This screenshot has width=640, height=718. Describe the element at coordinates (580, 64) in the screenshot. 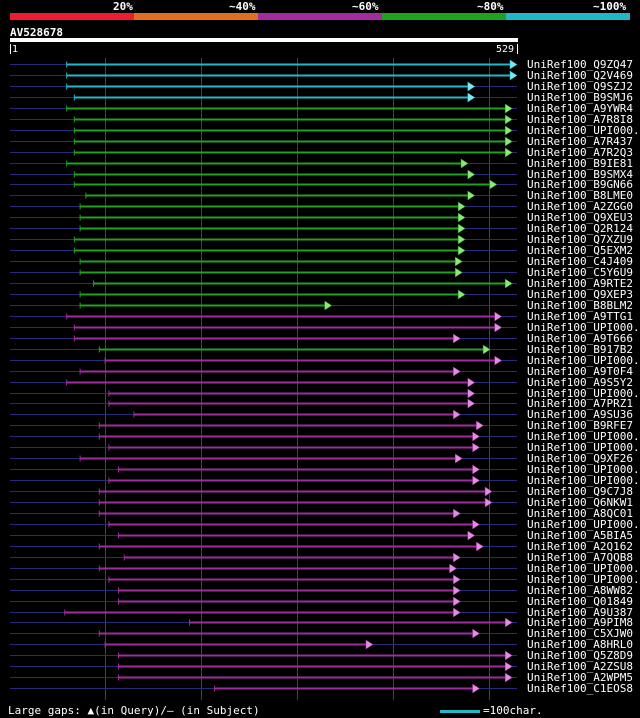

I see `hit-label: UniRef100_Q9ZQ47` at that location.